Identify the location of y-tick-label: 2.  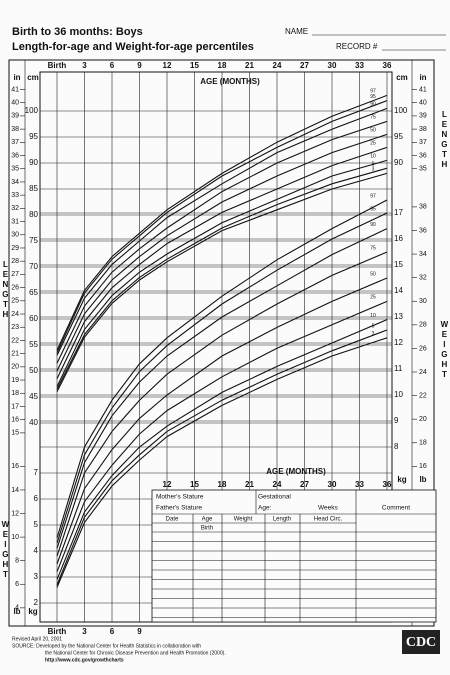
(36, 602).